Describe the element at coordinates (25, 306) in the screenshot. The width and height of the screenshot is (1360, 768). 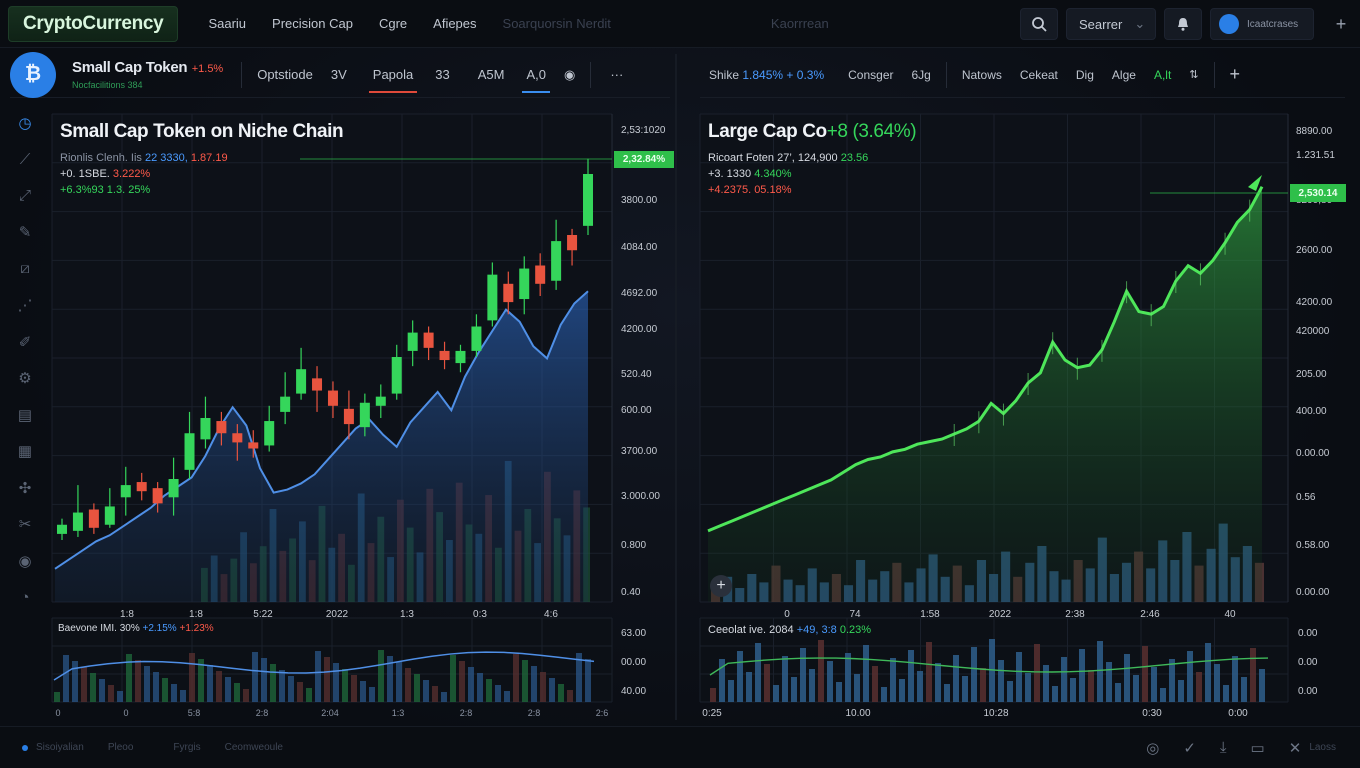
I see `pattern-icon: ⋰` at that location.